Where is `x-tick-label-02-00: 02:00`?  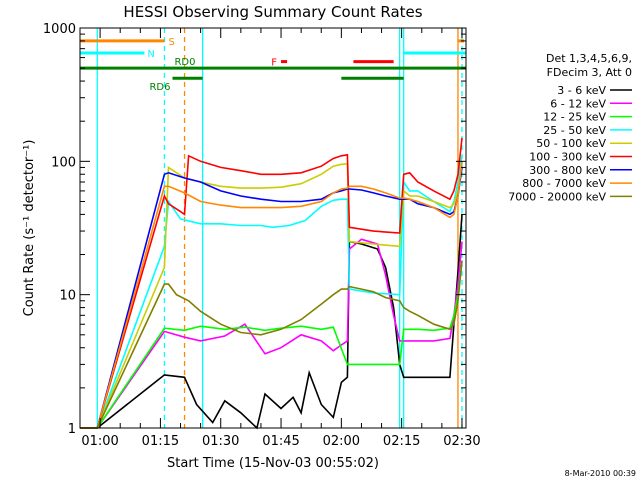
x-tick-label-02-00: 02:00 is located at coordinates (341, 441).